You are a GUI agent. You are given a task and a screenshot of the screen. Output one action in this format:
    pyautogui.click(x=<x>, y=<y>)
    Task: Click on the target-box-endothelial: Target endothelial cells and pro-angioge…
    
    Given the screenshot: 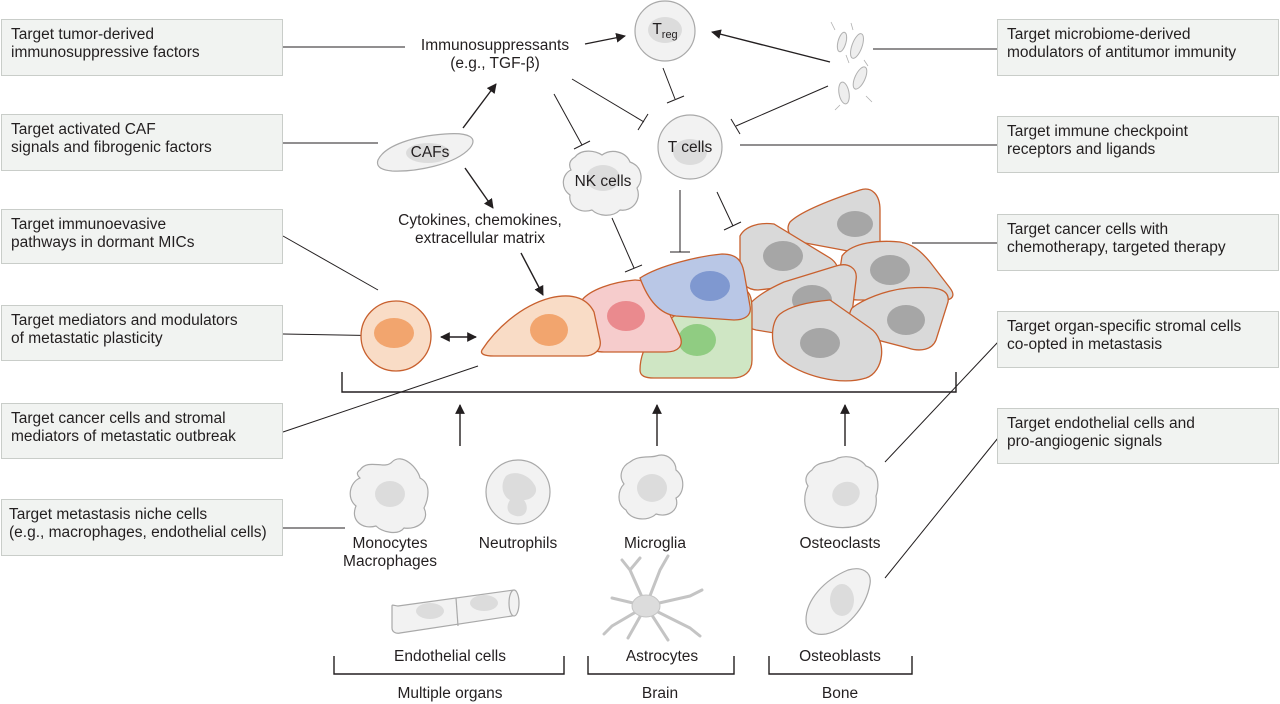 What is the action you would take?
    pyautogui.click(x=1138, y=436)
    